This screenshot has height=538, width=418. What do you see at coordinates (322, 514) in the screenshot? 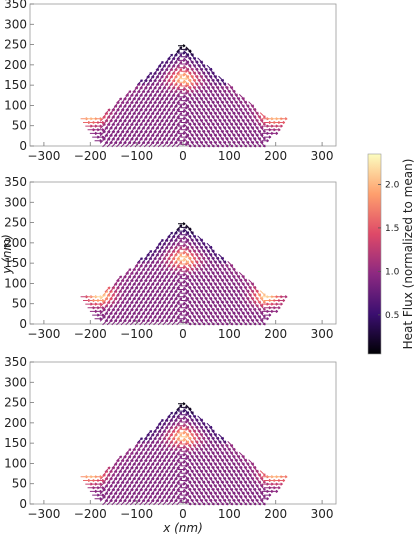
I see `x-tick-label: 300` at bounding box center [322, 514].